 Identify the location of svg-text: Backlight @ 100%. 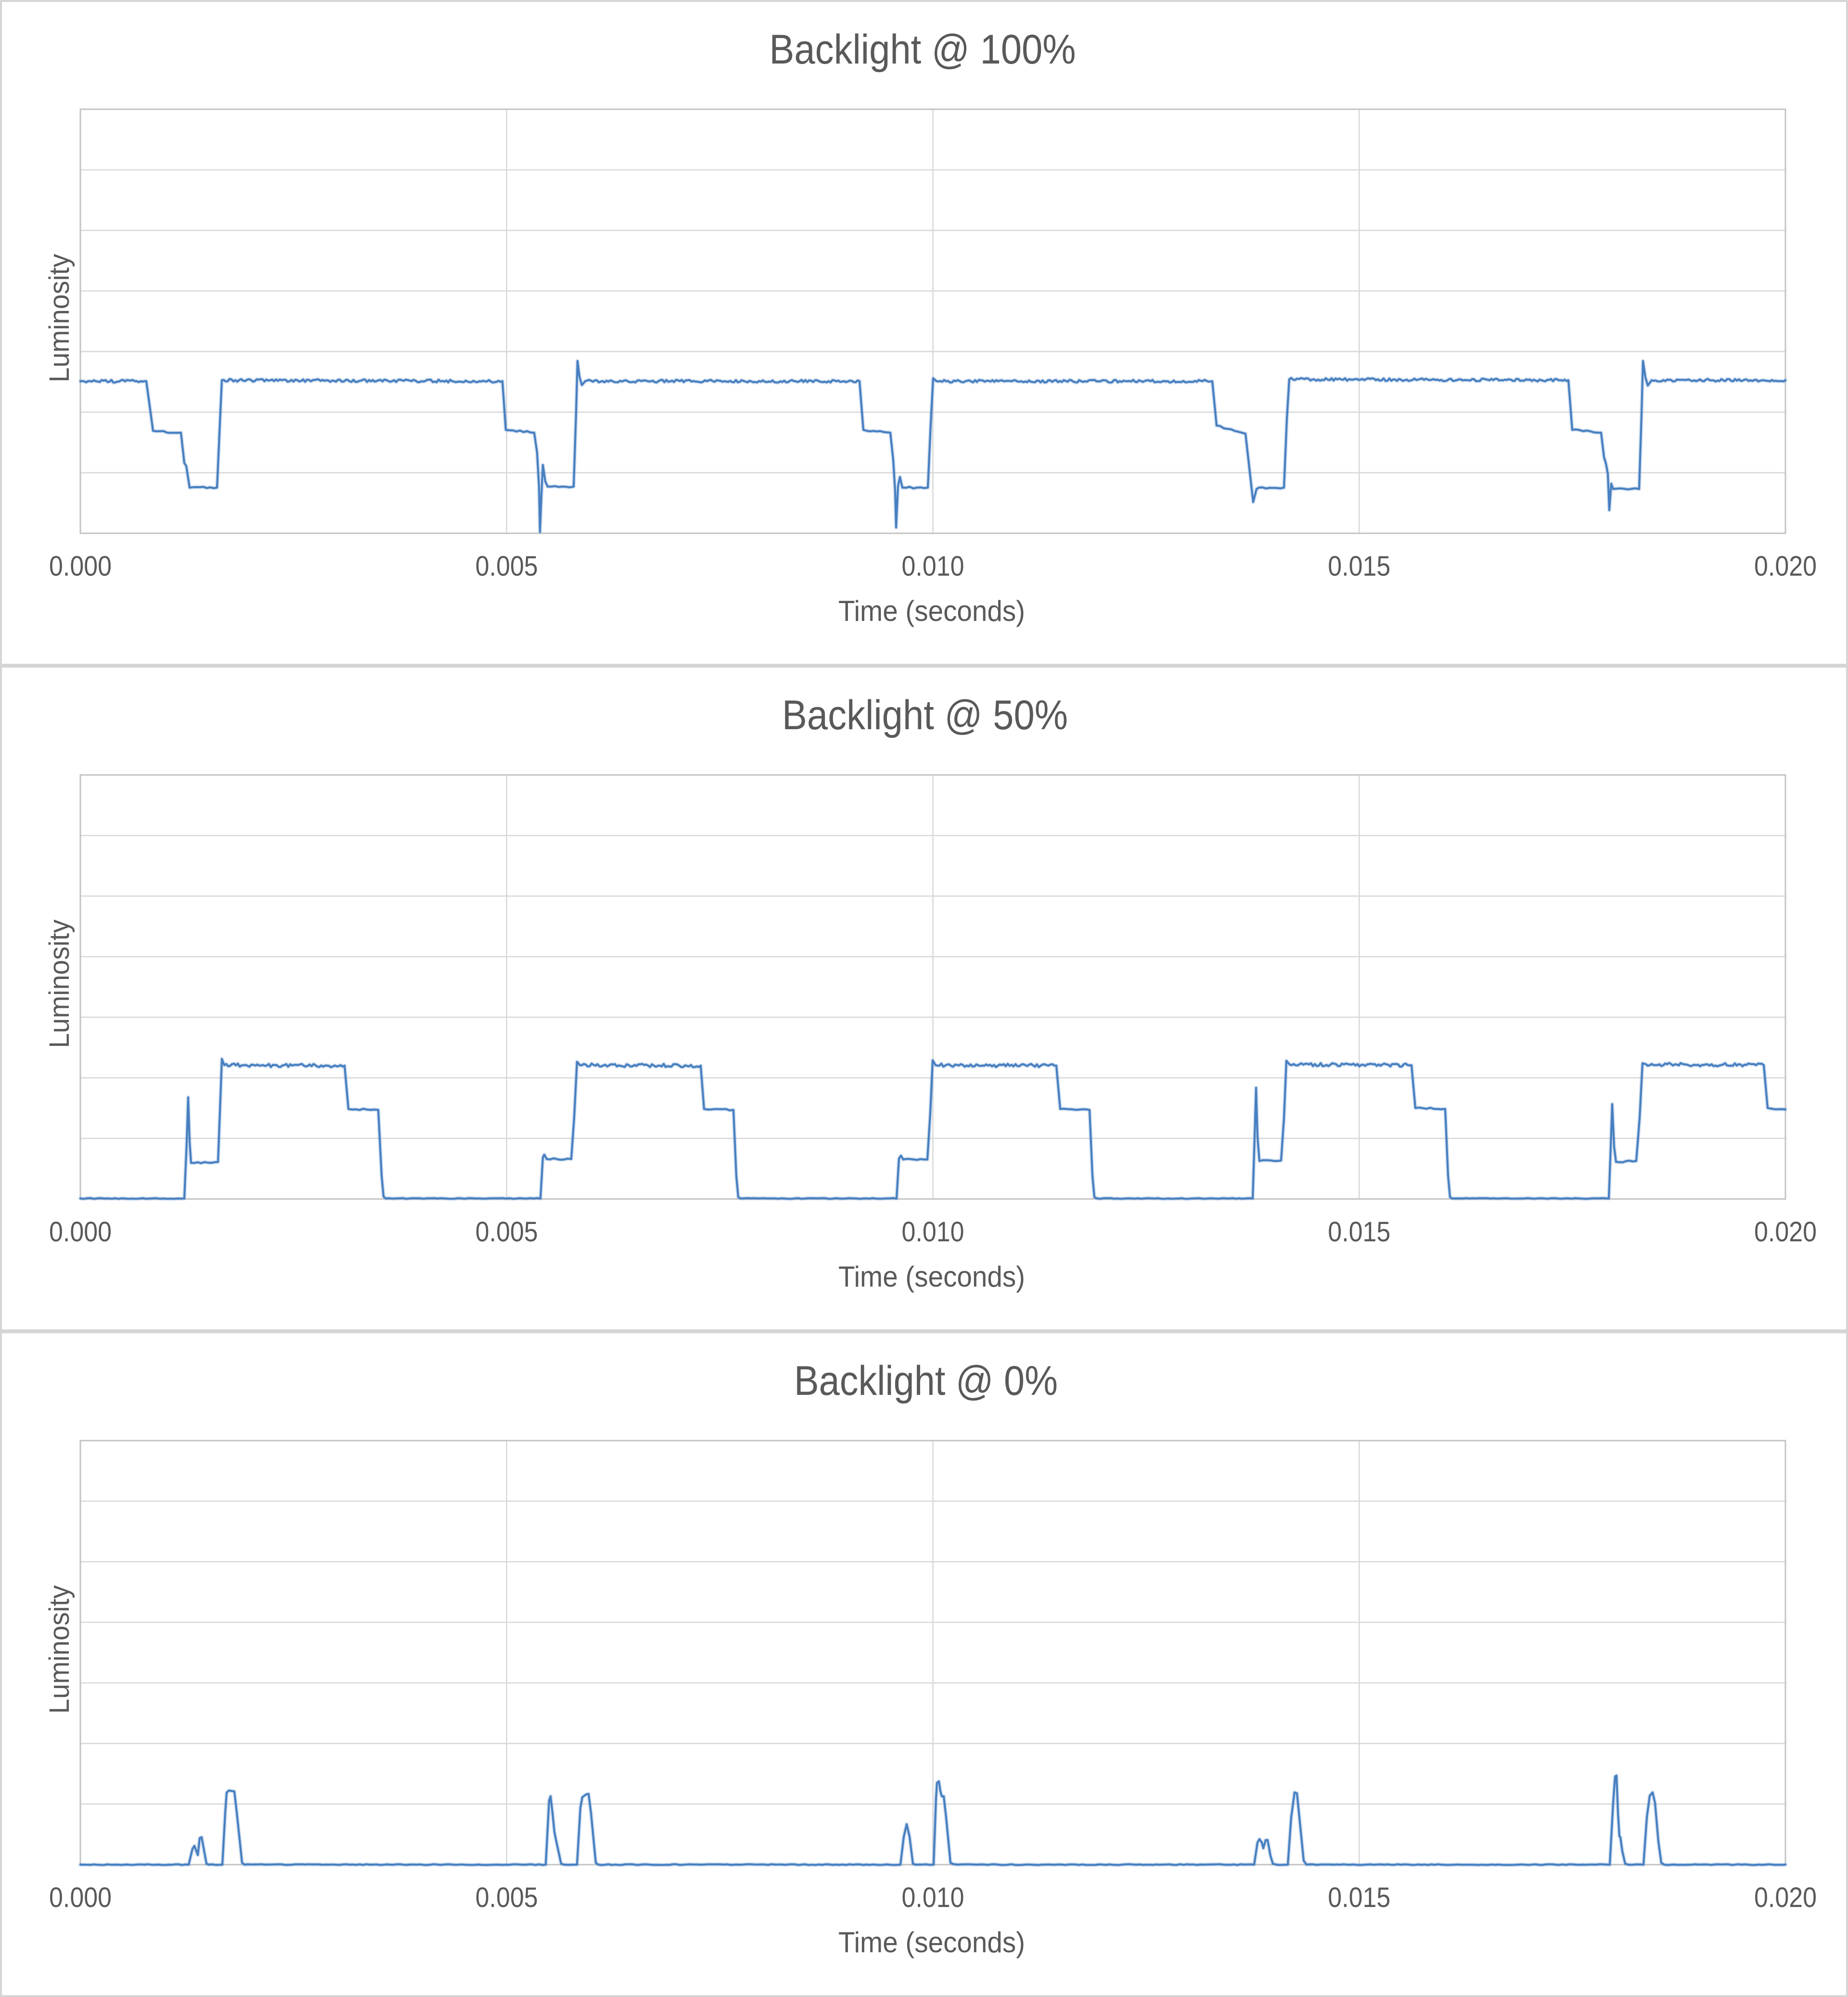
(923, 49).